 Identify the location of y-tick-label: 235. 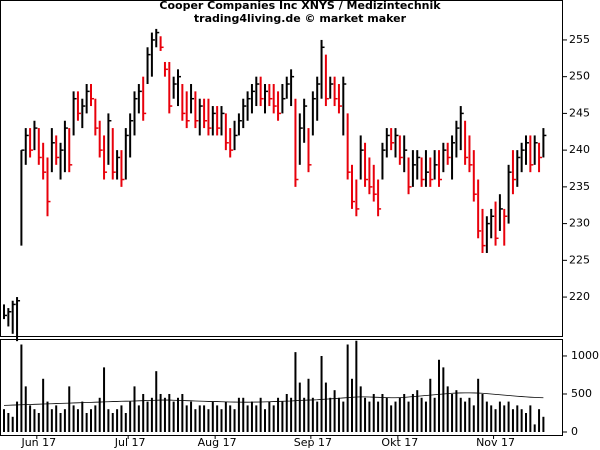
(579, 186).